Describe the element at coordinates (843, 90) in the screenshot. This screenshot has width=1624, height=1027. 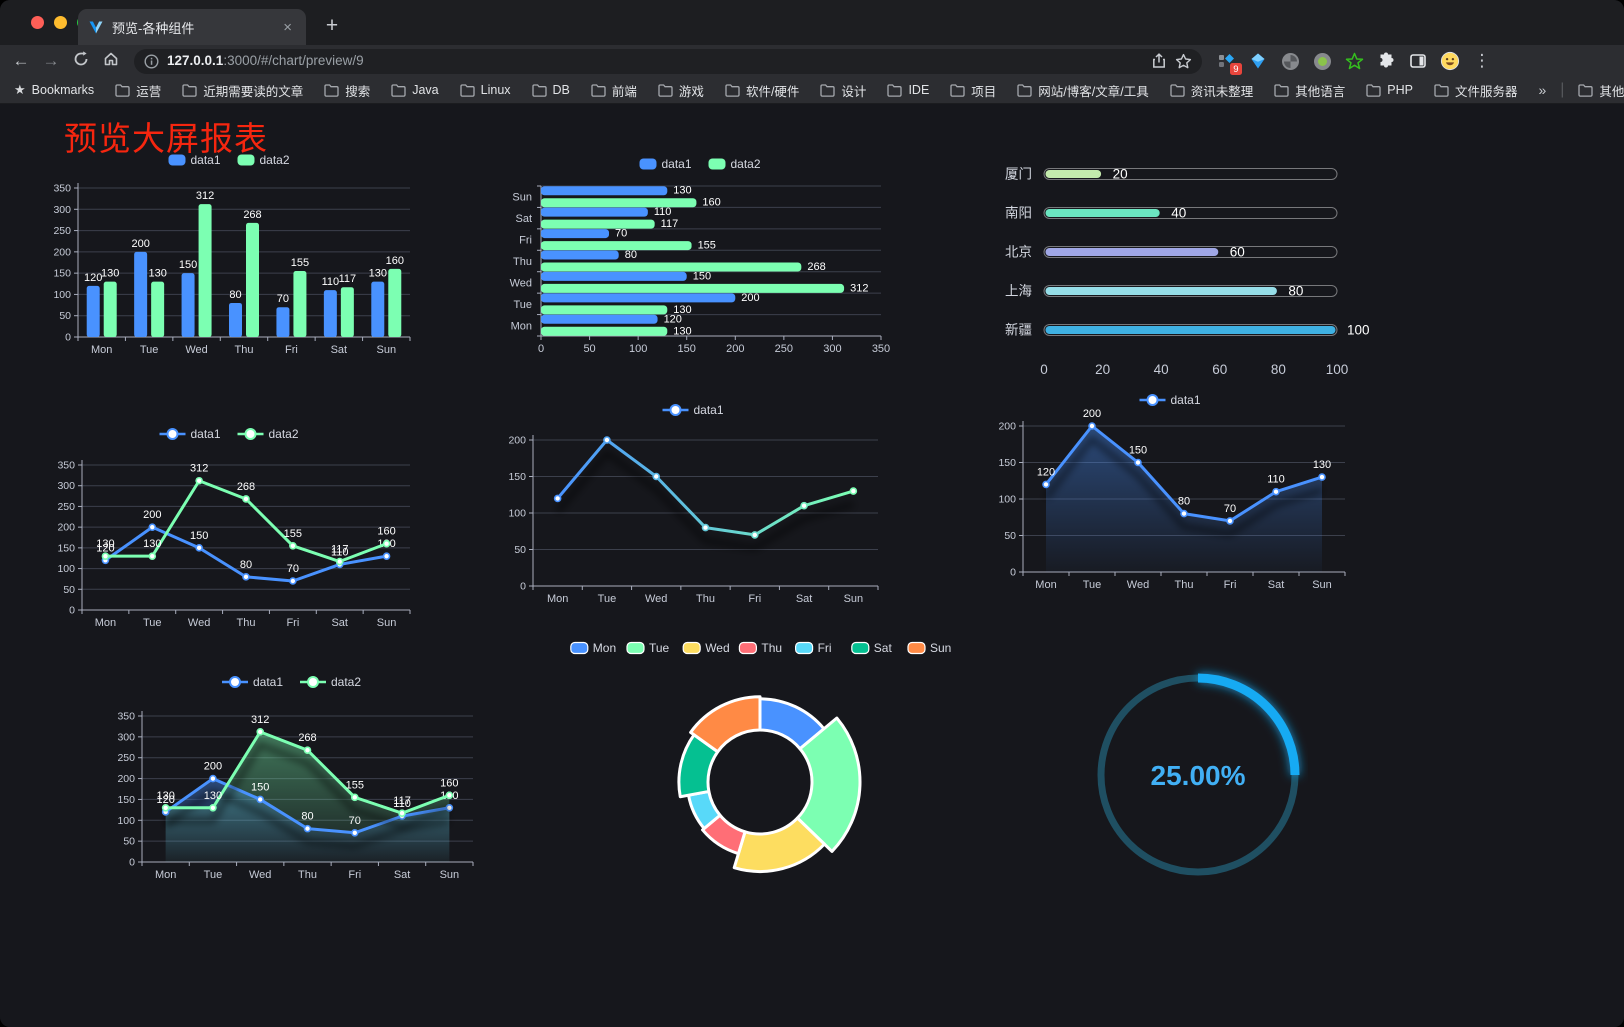
I see `bookmark-folder: 设计` at that location.